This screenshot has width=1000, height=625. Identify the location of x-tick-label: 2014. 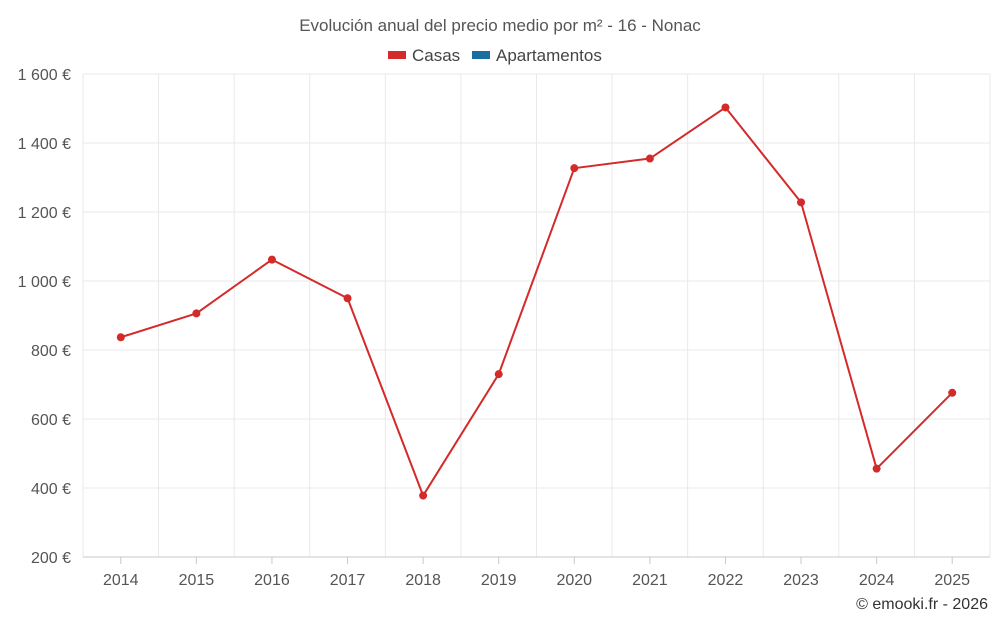
(121, 580).